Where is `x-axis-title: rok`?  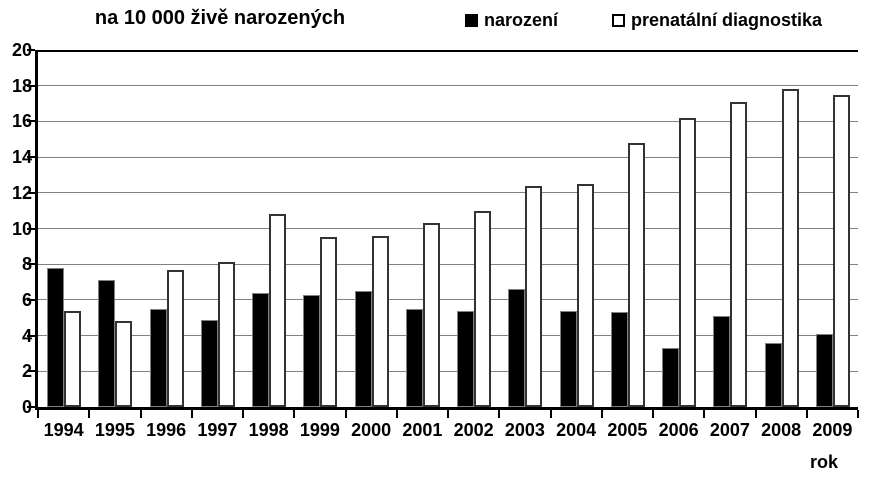
x-axis-title: rok is located at coordinates (824, 462).